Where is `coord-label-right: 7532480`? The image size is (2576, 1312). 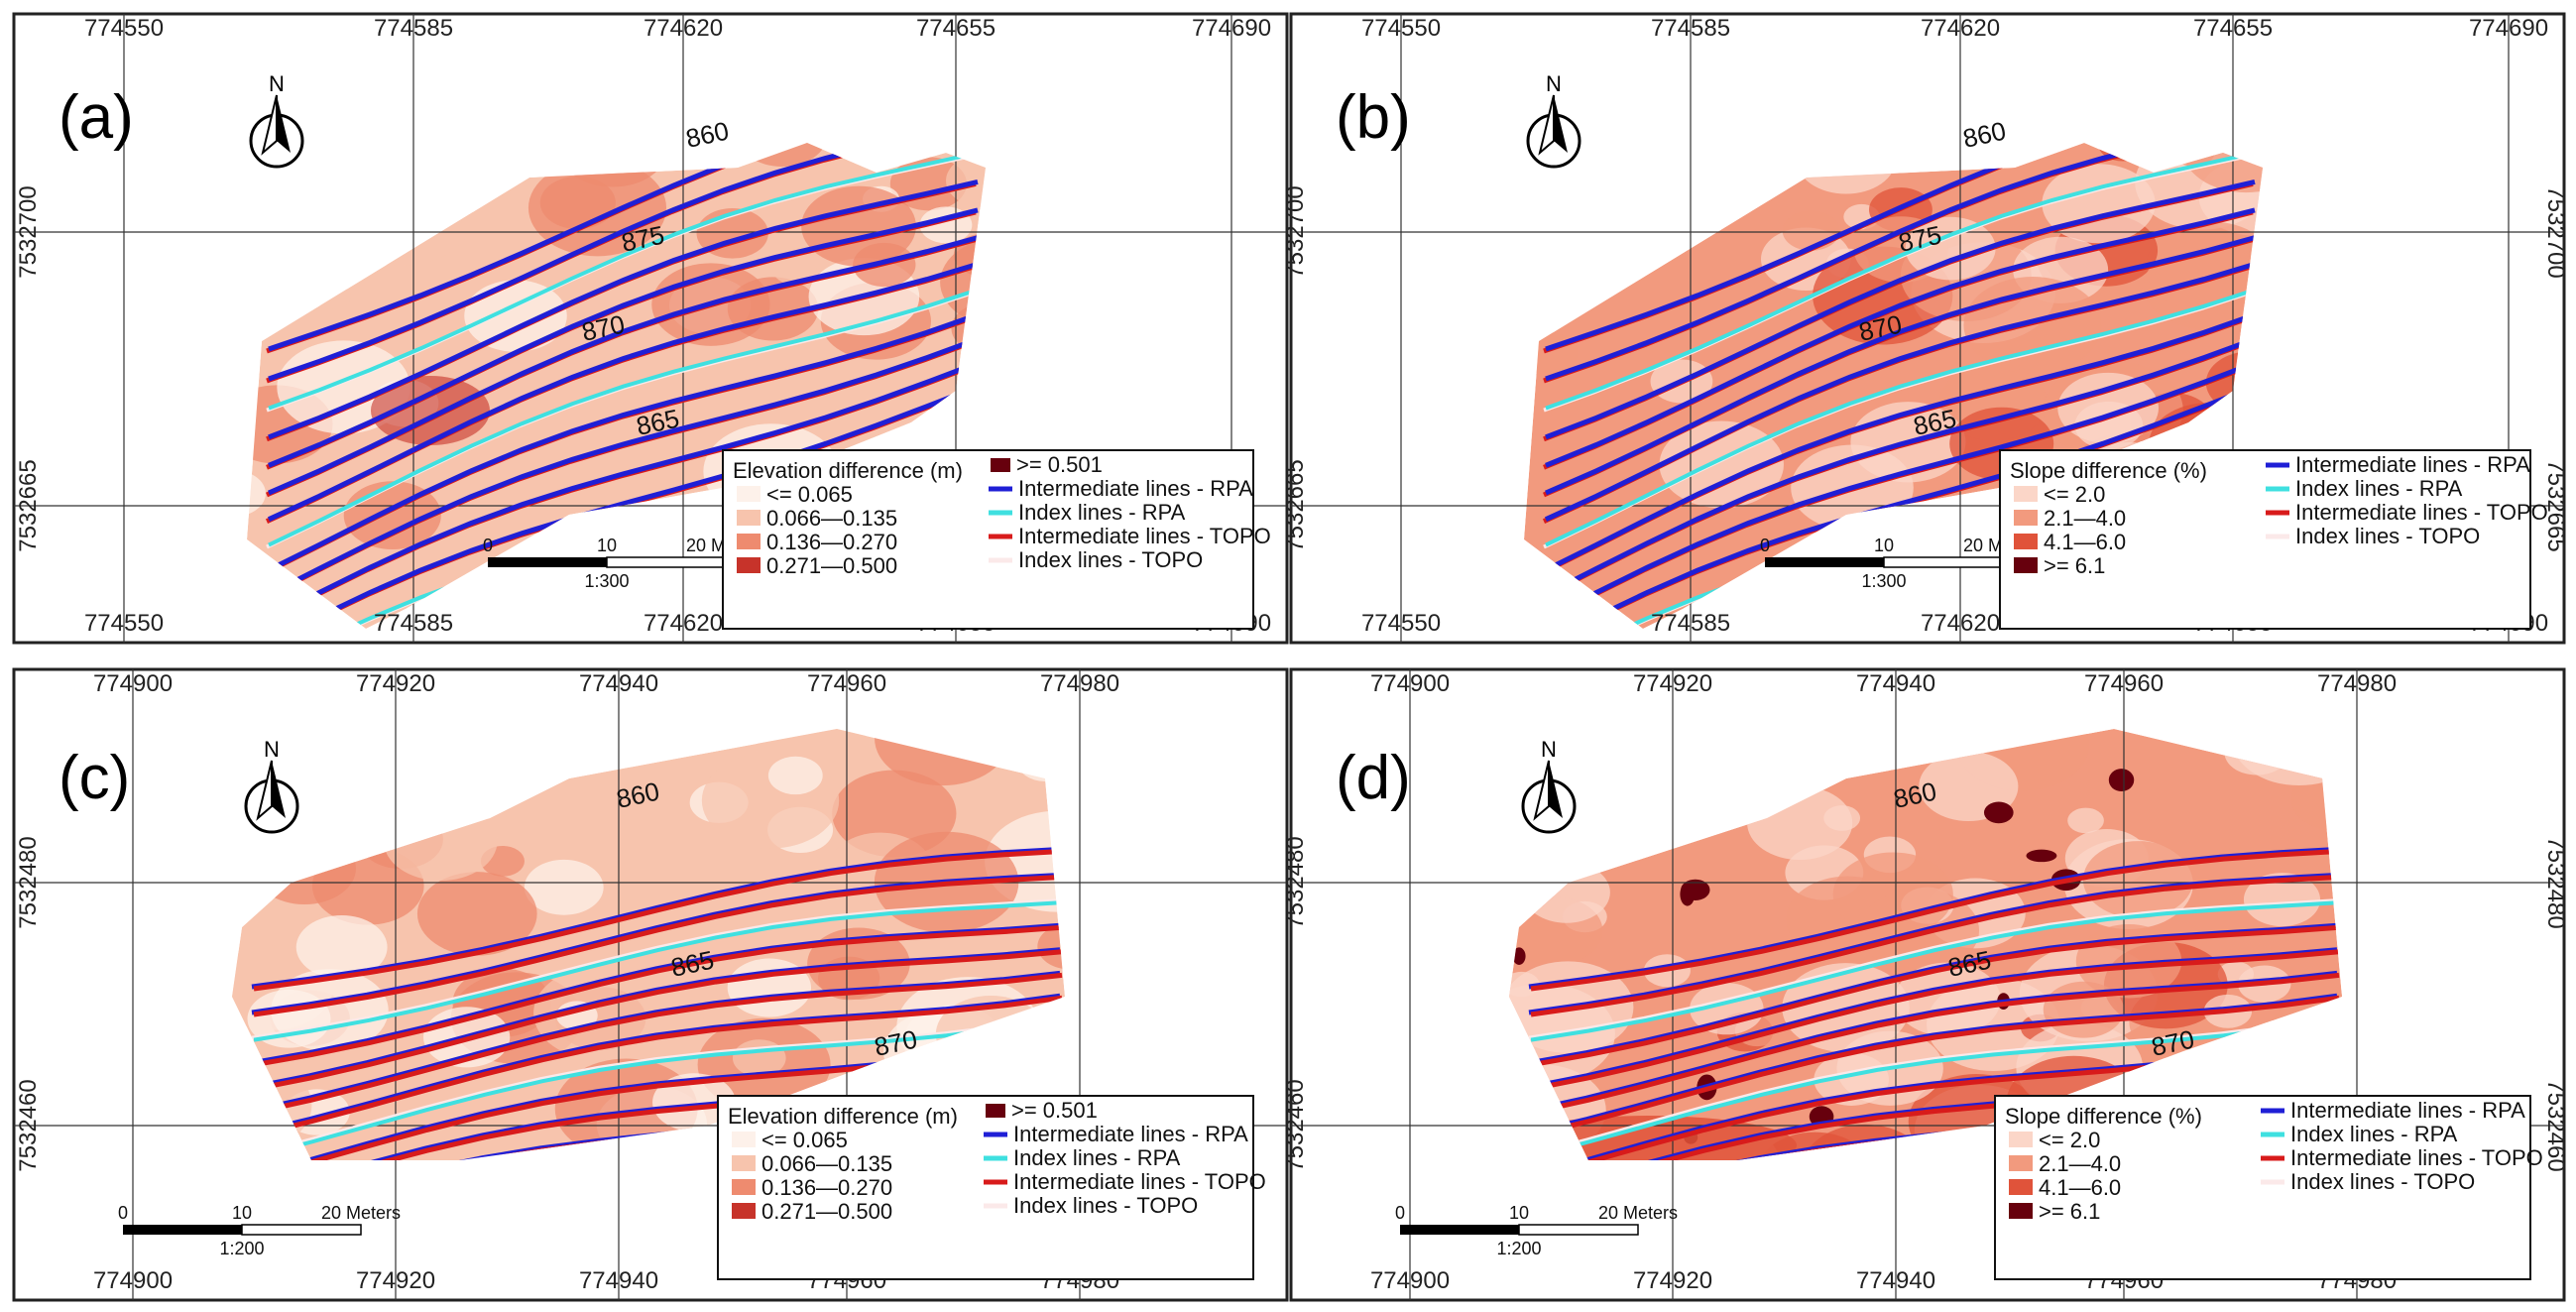
coord-label-right: 7532480 is located at coordinates (2556, 882).